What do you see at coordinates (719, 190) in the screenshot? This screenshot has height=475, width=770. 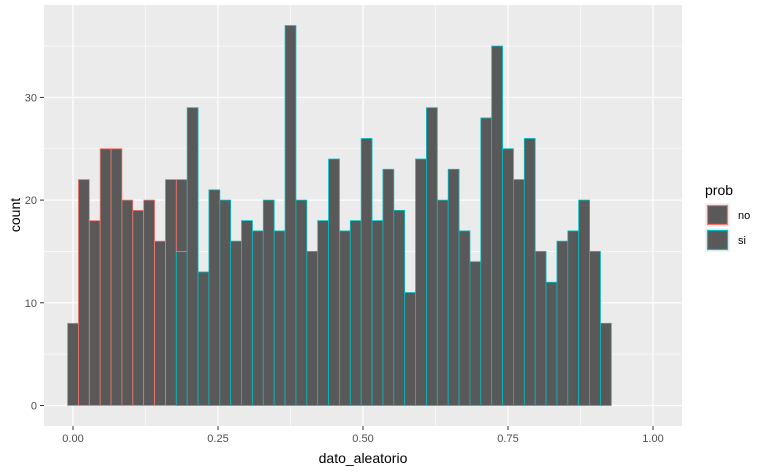 I see `legend-title: prob` at bounding box center [719, 190].